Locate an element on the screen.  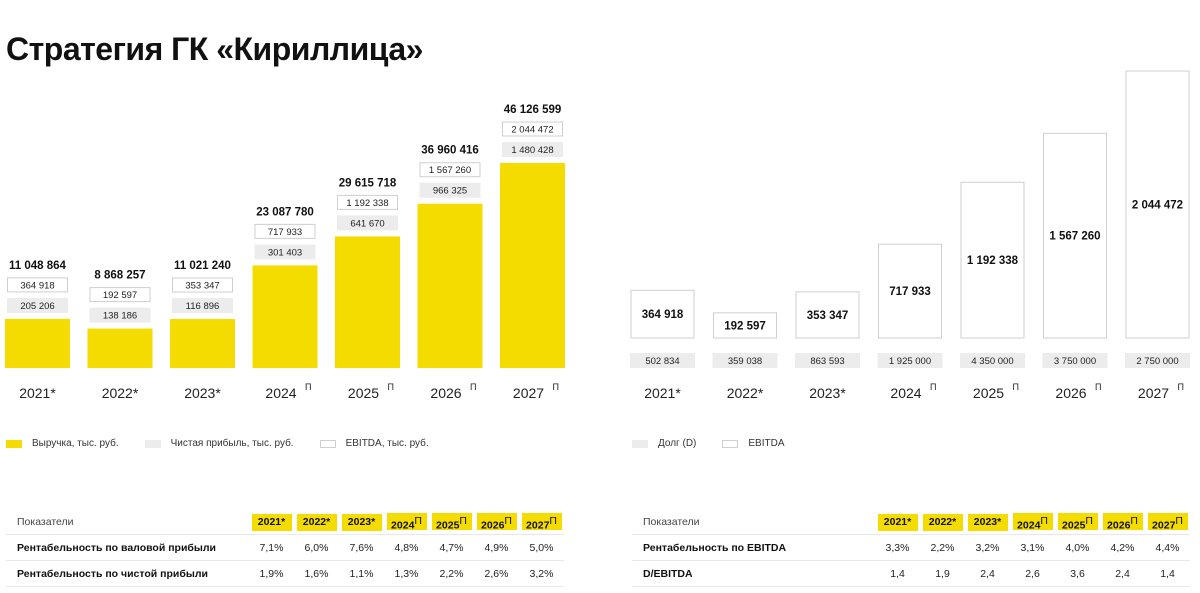
legend-item-ebitda: EBITDA, тыс. руб. is located at coordinates (374, 443).